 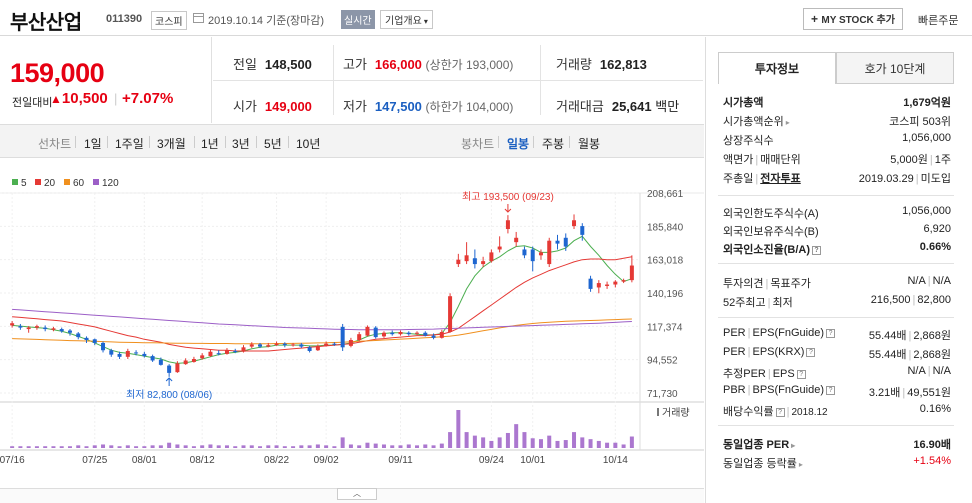 I want to click on tab-1w: 1주일, so click(x=129, y=144).